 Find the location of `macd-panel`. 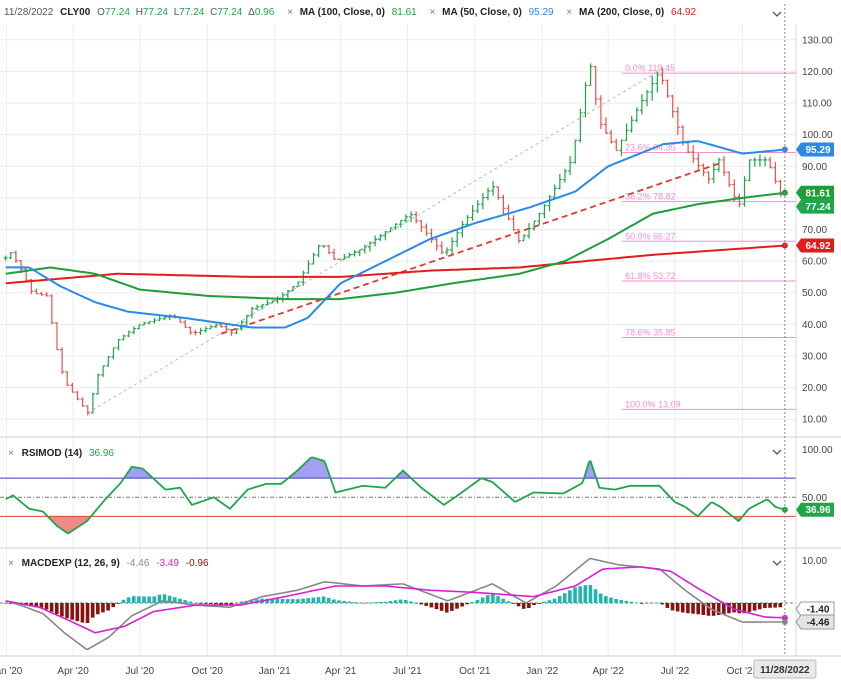

macd-panel is located at coordinates (398, 604).